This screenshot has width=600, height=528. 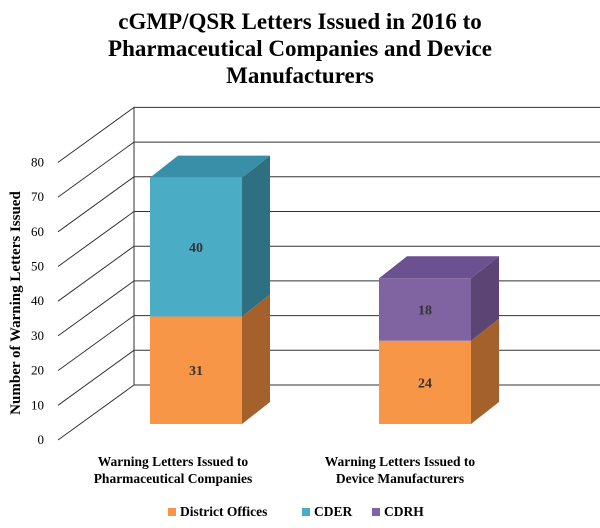 What do you see at coordinates (37, 370) in the screenshot?
I see `y-tick-label-2: 20` at bounding box center [37, 370].